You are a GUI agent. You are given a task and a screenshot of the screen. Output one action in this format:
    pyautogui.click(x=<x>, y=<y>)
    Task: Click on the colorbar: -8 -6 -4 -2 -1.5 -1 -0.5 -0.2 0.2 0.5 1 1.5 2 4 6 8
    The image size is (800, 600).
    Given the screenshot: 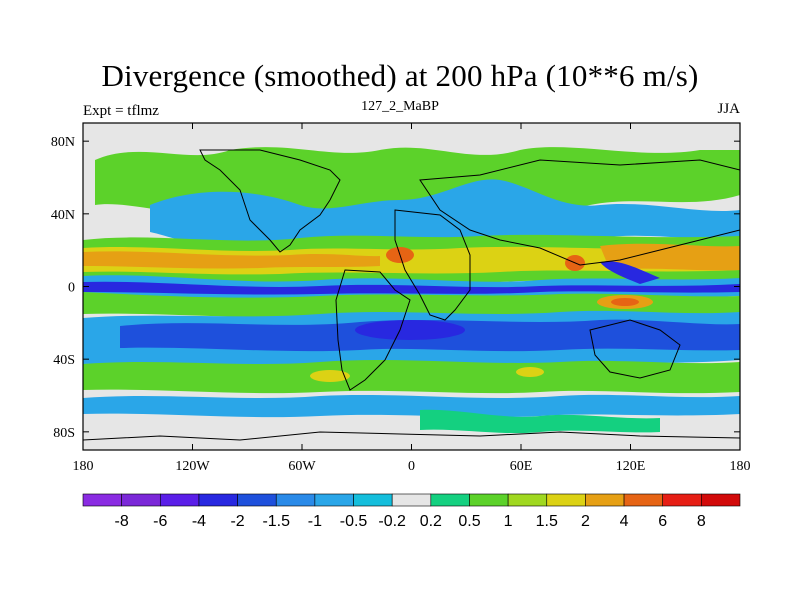 What is the action you would take?
    pyautogui.click(x=411, y=511)
    